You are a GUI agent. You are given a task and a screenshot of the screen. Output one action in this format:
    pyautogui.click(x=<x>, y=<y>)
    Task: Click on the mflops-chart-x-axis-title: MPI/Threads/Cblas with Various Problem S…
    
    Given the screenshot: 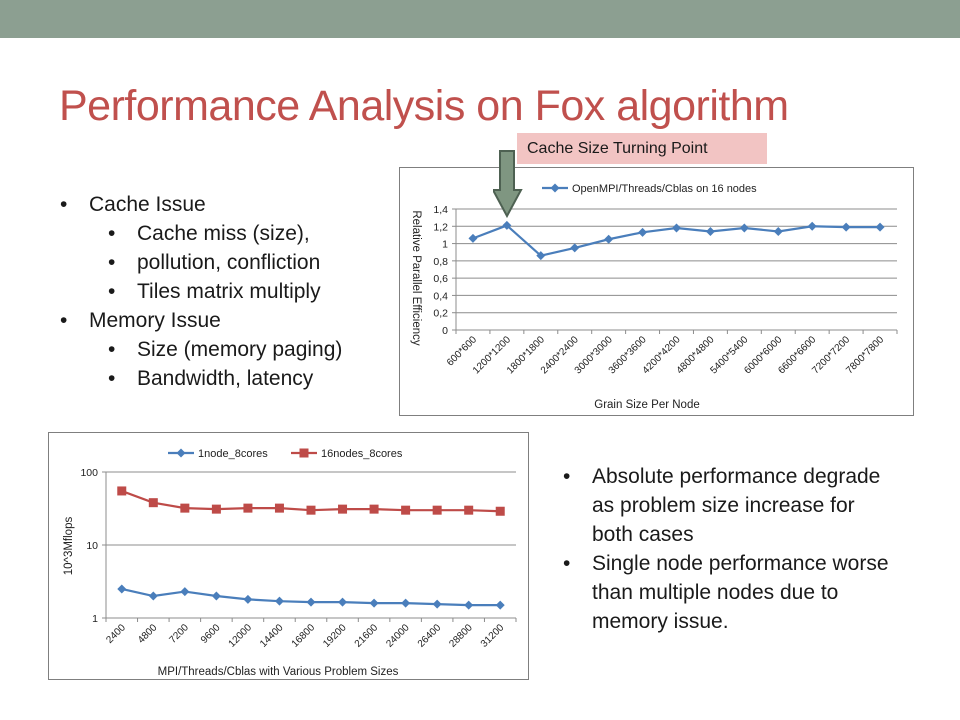 What is the action you would take?
    pyautogui.click(x=278, y=672)
    